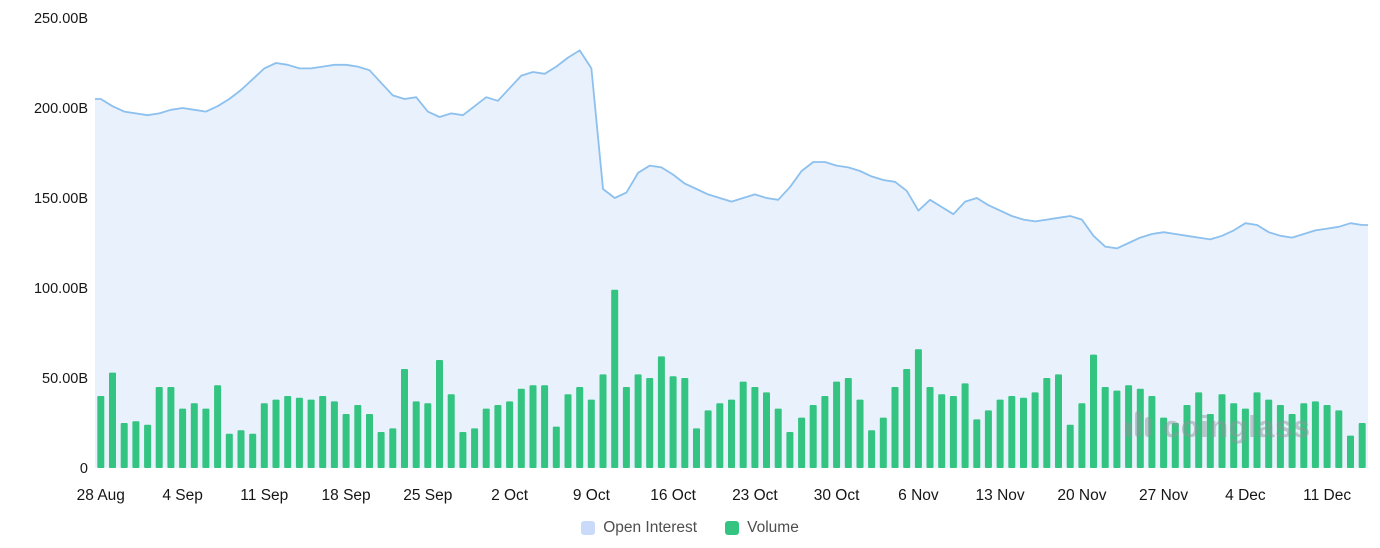  Describe the element at coordinates (639, 528) in the screenshot. I see `legend-item-open-interest: Open Interest` at that location.